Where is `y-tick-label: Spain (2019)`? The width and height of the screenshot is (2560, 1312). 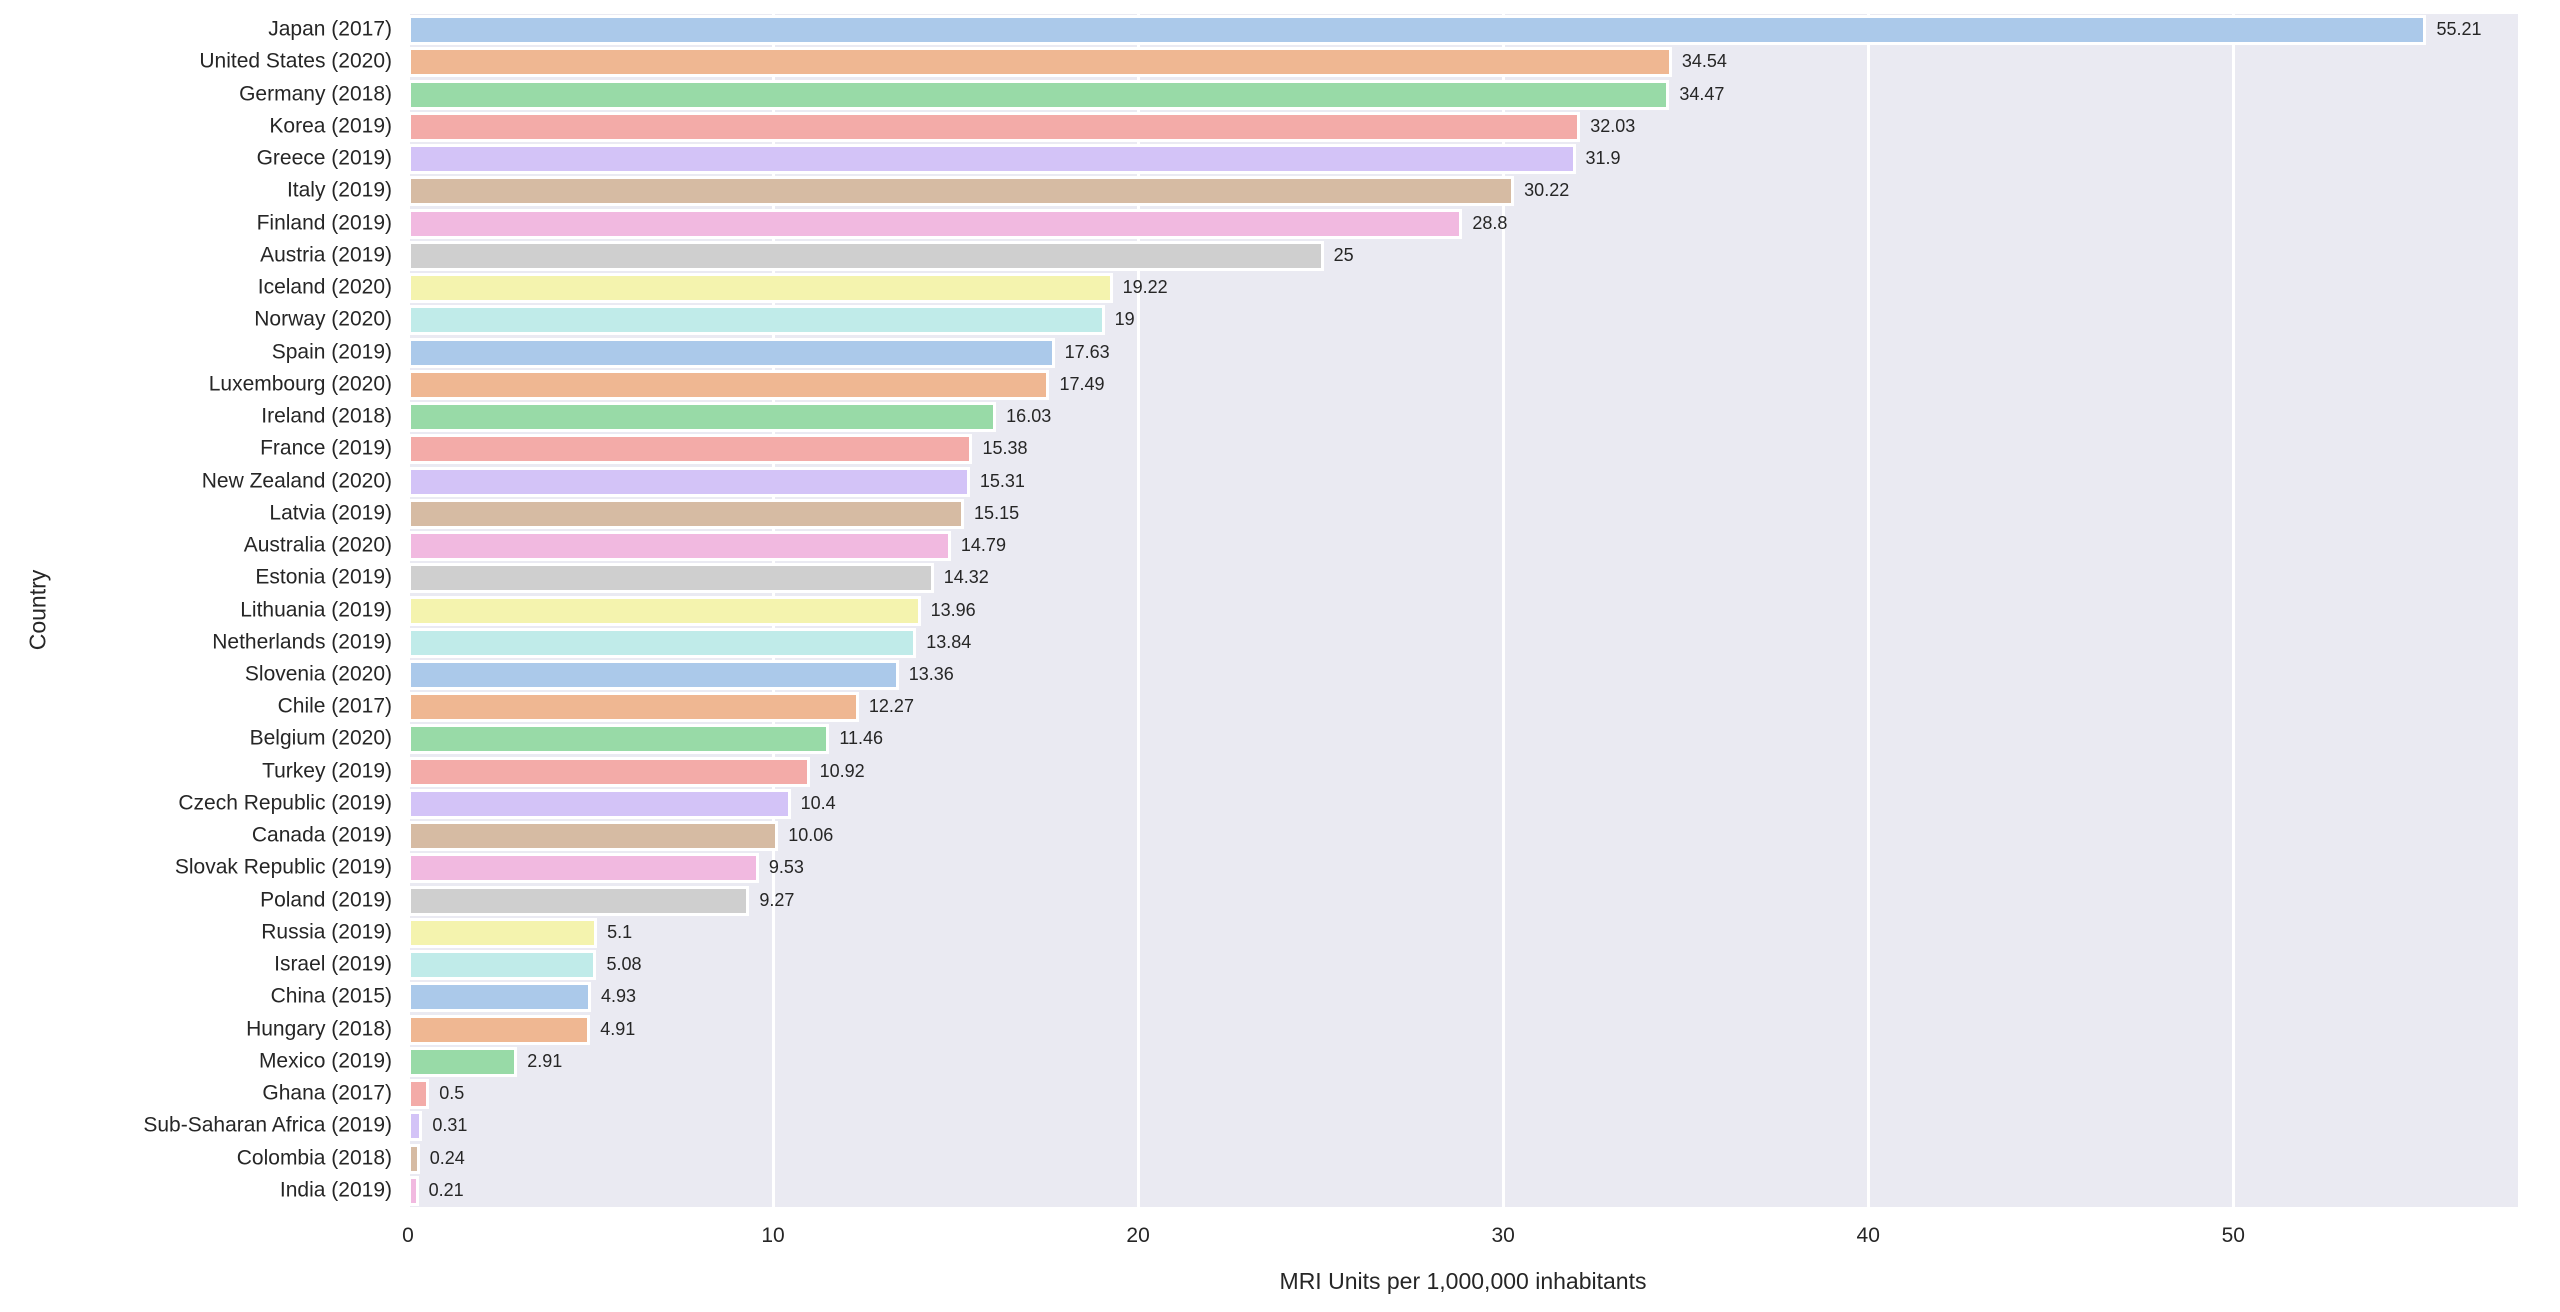 y-tick-label: Spain (2019) is located at coordinates (331, 352).